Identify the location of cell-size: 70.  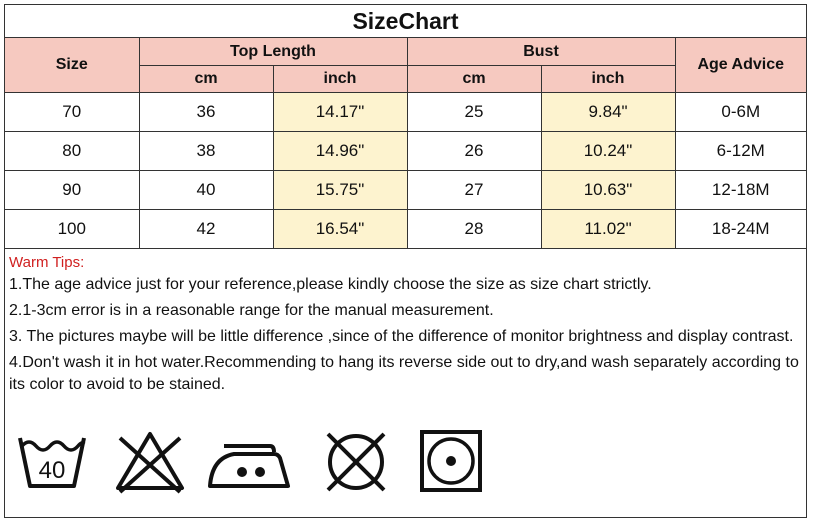
(72, 112).